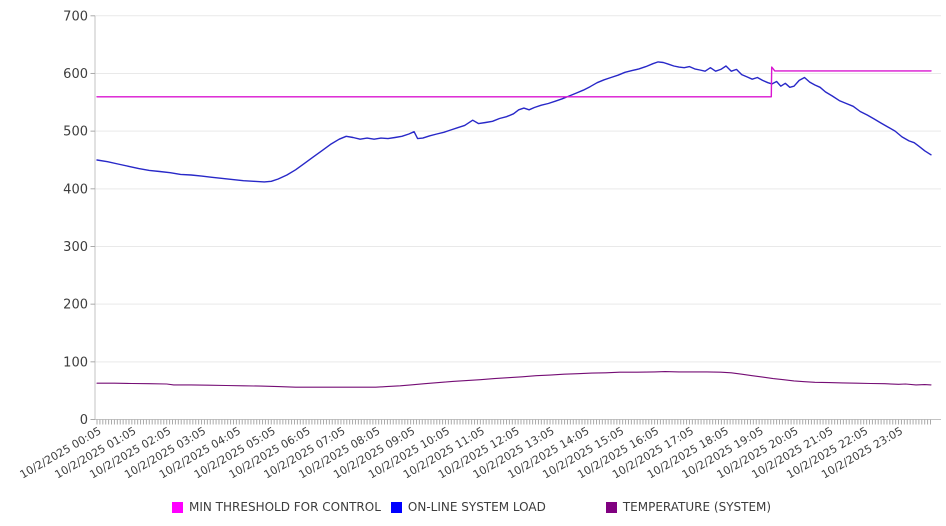 This screenshot has width=946, height=526. Describe the element at coordinates (285, 507) in the screenshot. I see `legend-label-min-threshold: MIN THRESHOLD FOR CONTROL` at that location.